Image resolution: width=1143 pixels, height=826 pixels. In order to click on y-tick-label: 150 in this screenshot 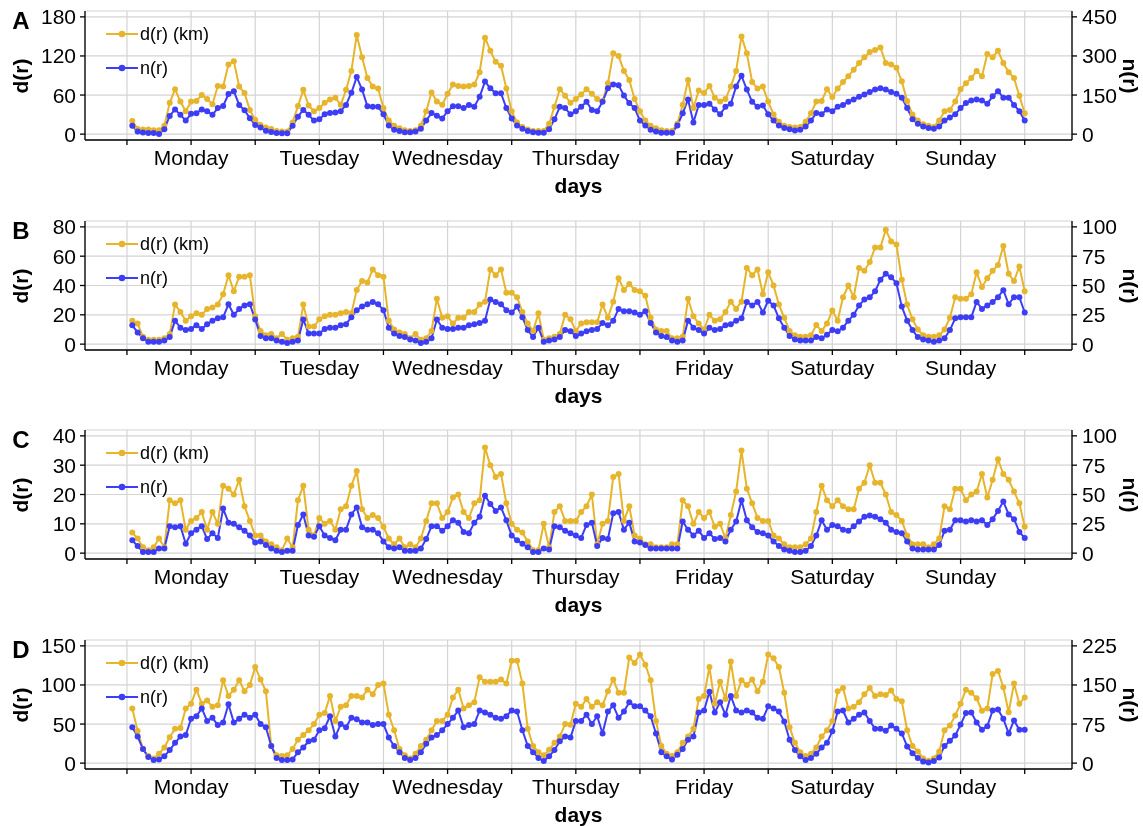, I will do `click(58, 646)`.